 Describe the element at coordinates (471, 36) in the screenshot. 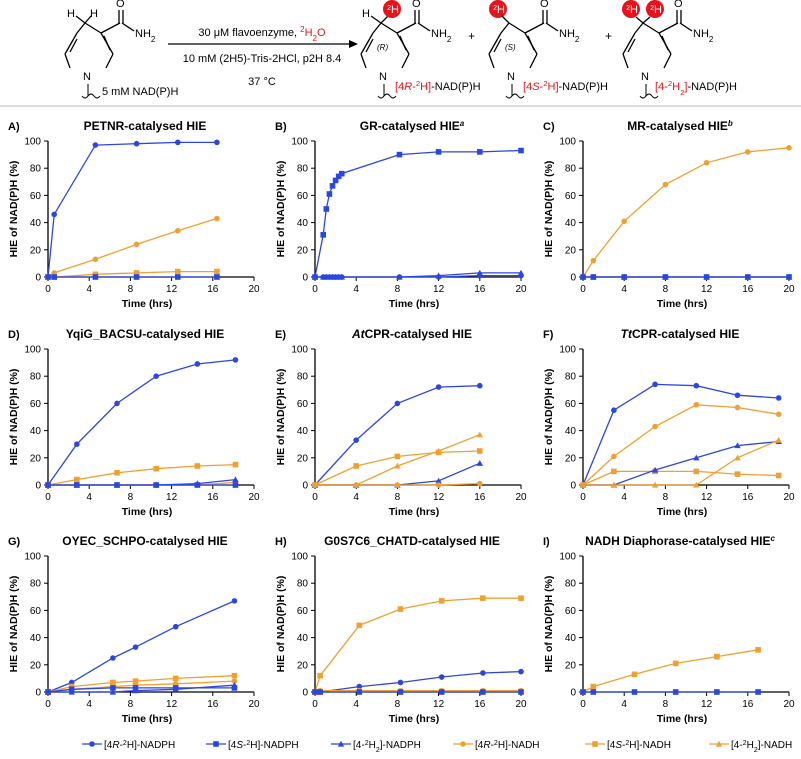

I see `plus-sign: +` at that location.